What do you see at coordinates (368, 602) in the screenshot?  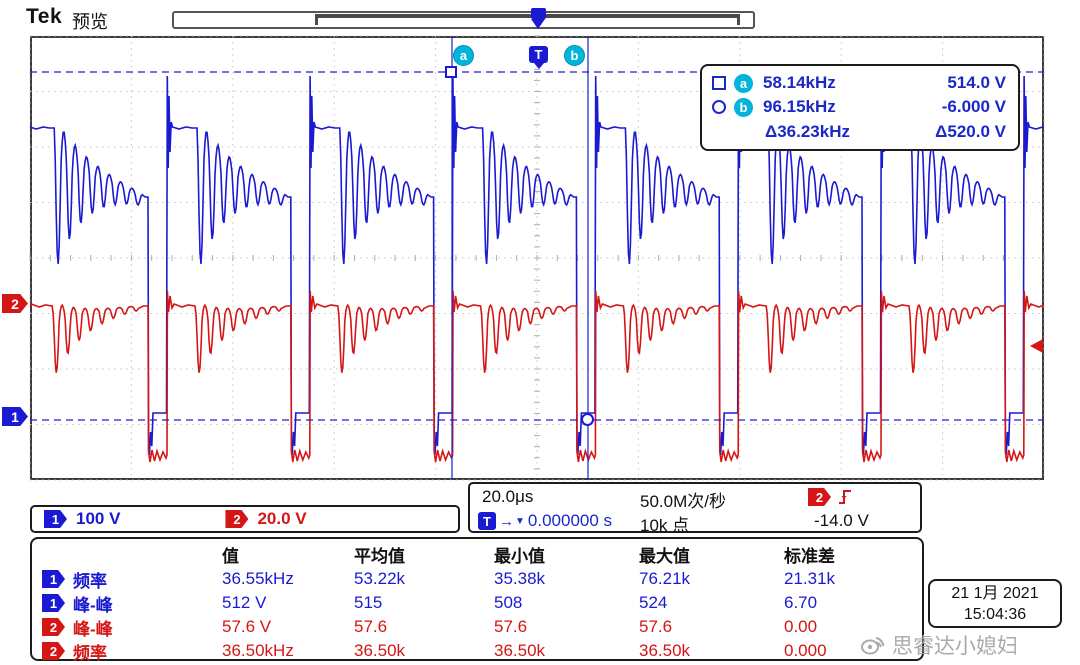 I see `meas-cell: 515` at bounding box center [368, 602].